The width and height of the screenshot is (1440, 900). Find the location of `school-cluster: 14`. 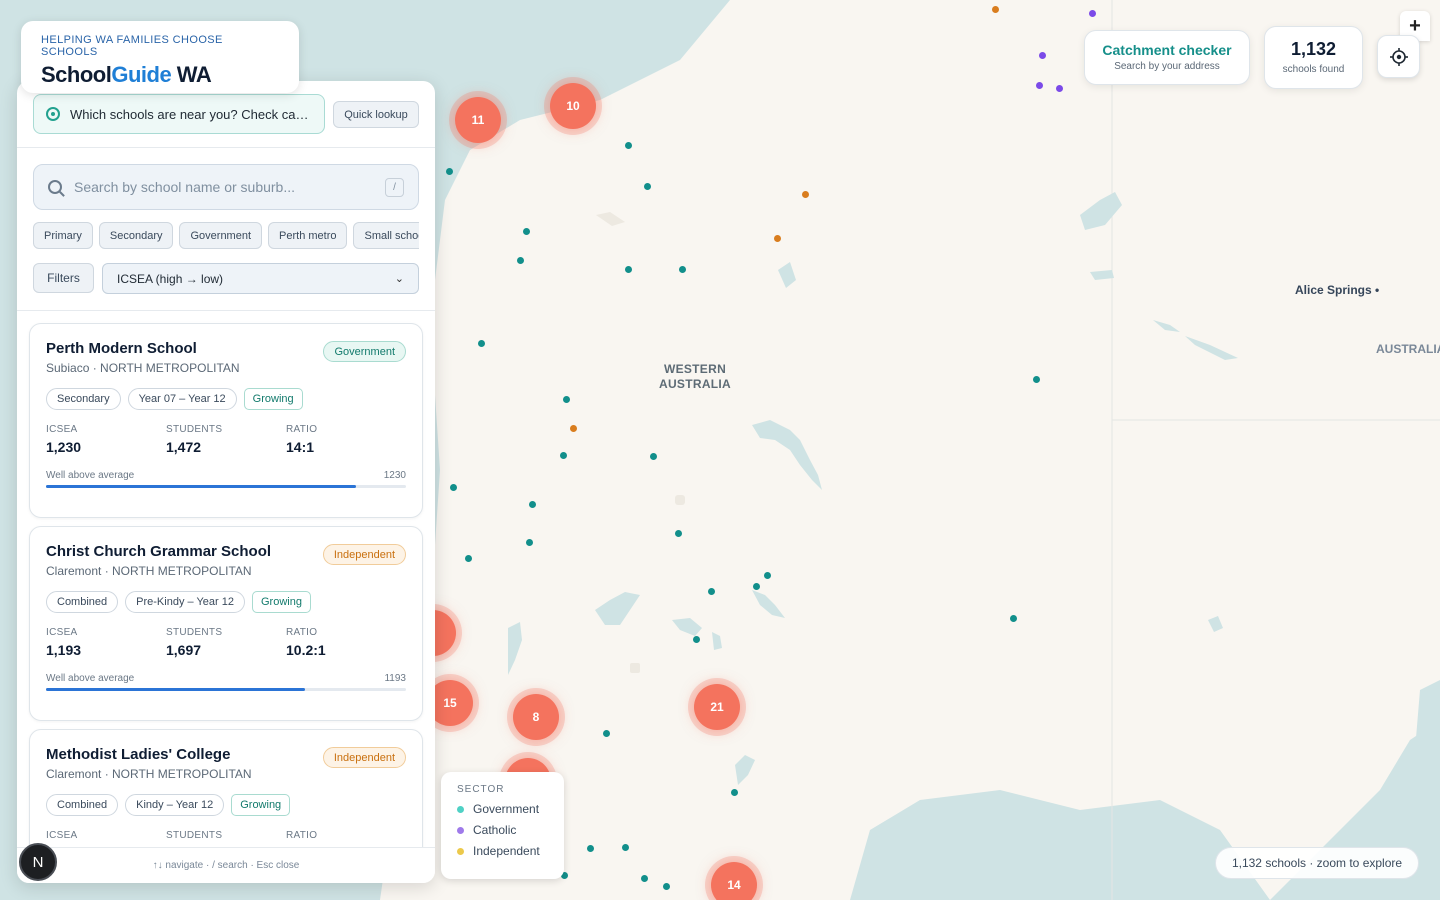

school-cluster: 14 is located at coordinates (734, 881).